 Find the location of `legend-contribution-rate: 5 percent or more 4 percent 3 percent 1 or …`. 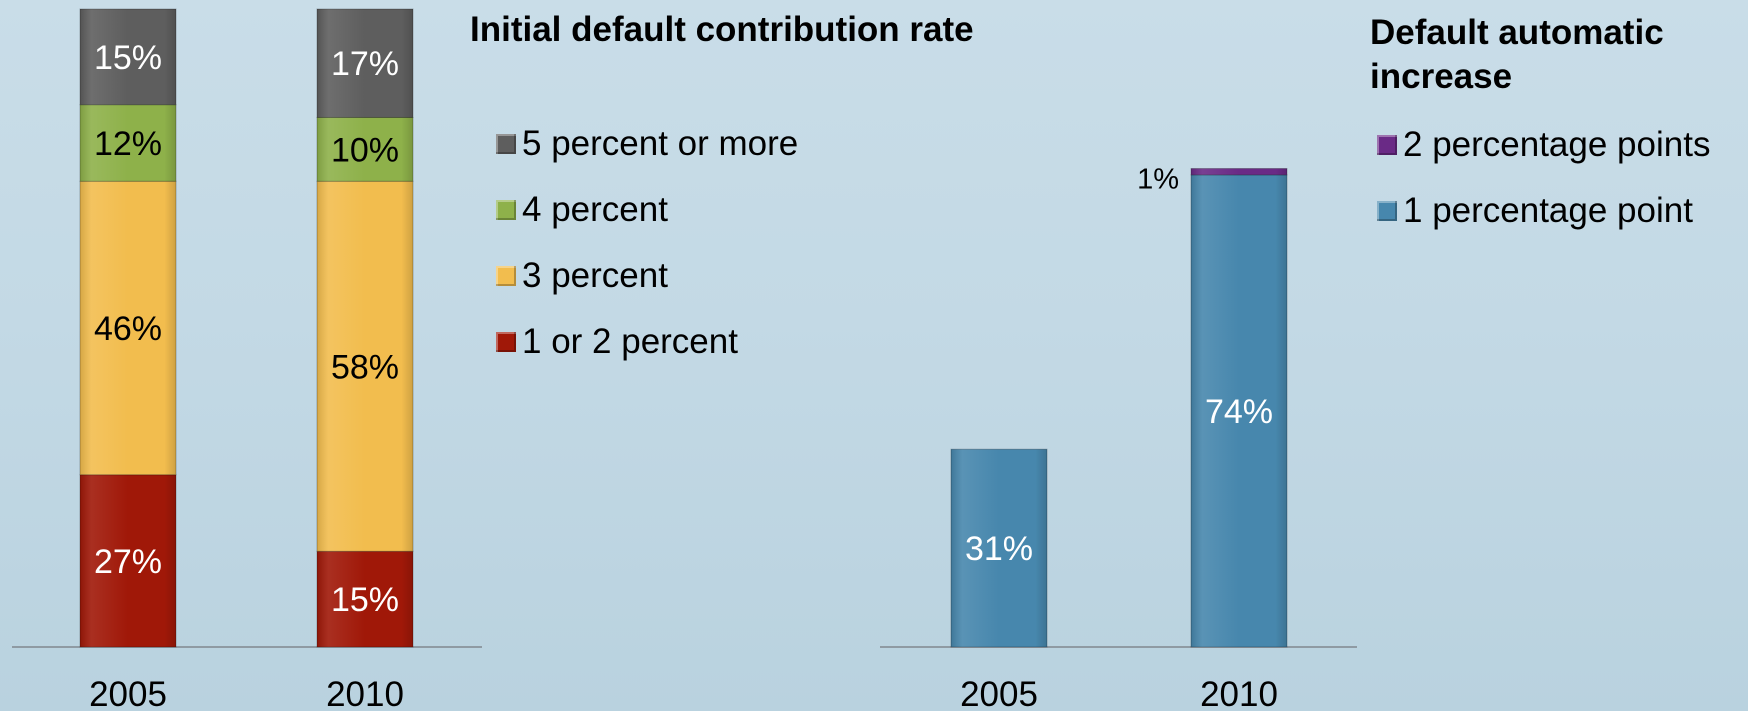

legend-contribution-rate: 5 percent or more 4 percent 3 percent 1 or … is located at coordinates (647, 243).